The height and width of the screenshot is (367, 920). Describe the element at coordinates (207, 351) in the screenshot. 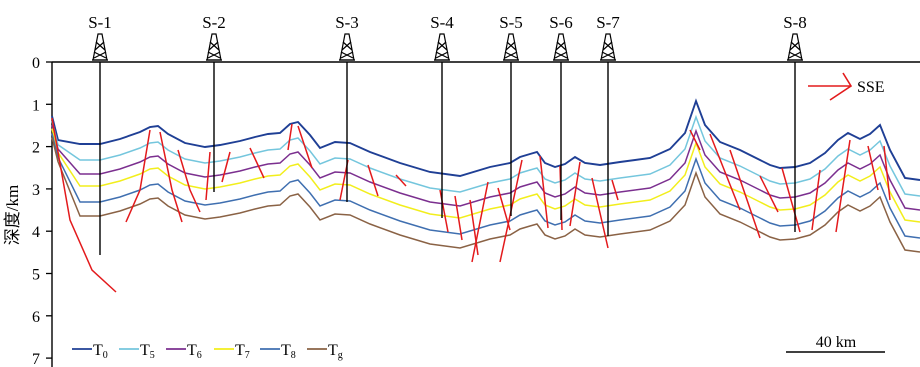

I see `legend: T0 T5 T6 T7 T8 Tg` at that location.